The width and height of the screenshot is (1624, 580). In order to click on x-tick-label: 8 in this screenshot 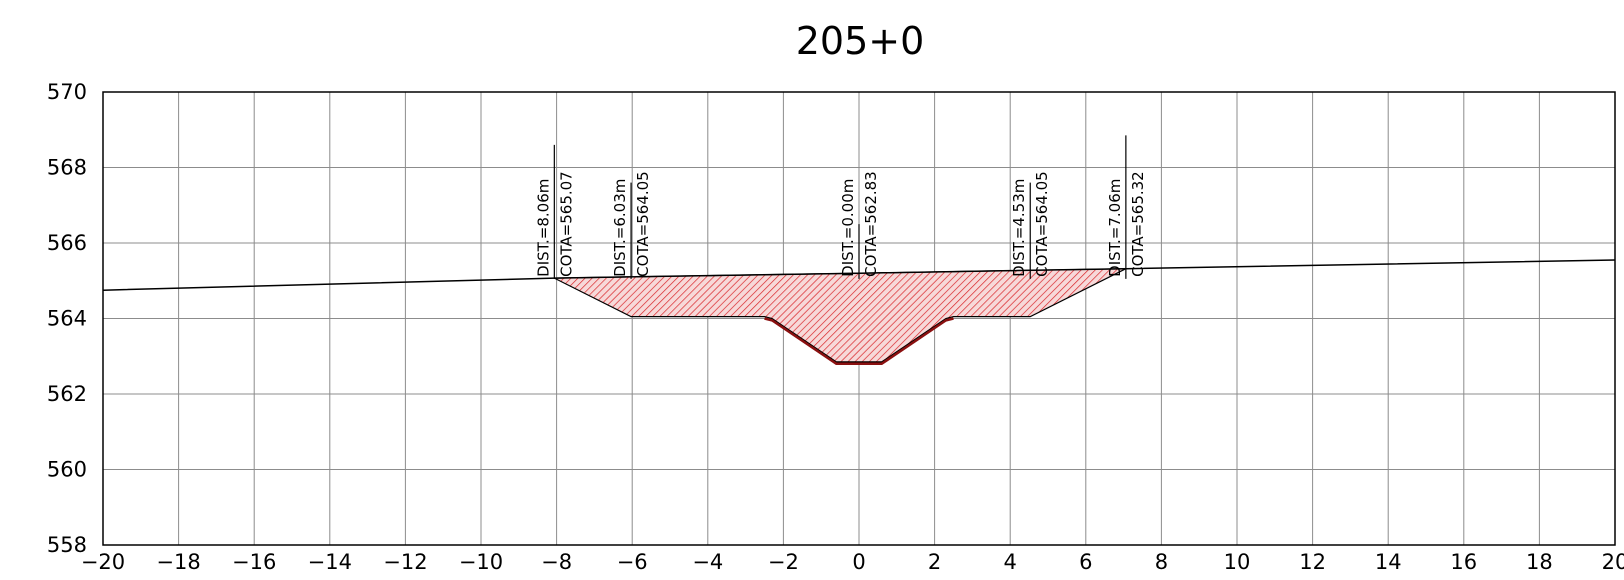, I will do `click(1161, 562)`.